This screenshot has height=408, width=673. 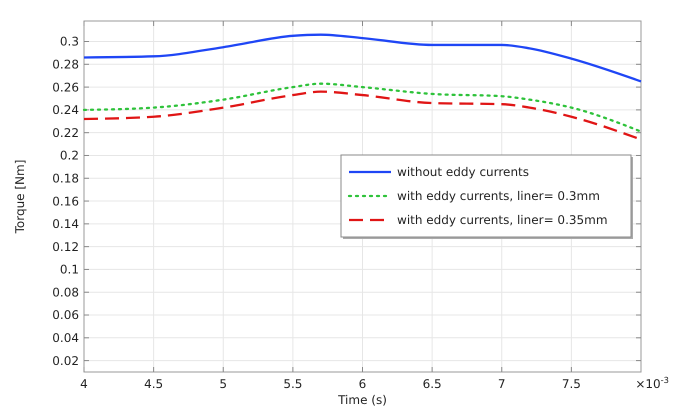 What do you see at coordinates (362, 400) in the screenshot?
I see `x-axis-title: Time (s)` at bounding box center [362, 400].